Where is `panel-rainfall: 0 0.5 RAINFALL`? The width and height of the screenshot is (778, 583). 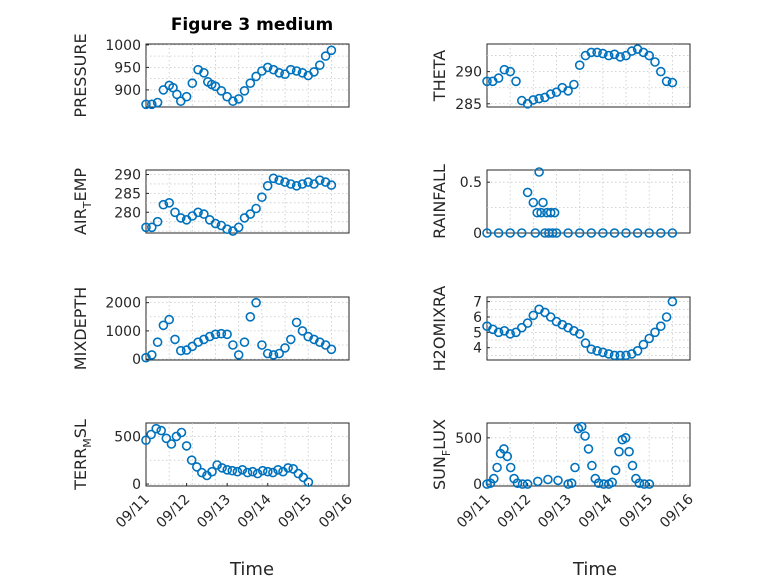
panel-rainfall: 0 0.5 RAINFALL is located at coordinates (560, 203).